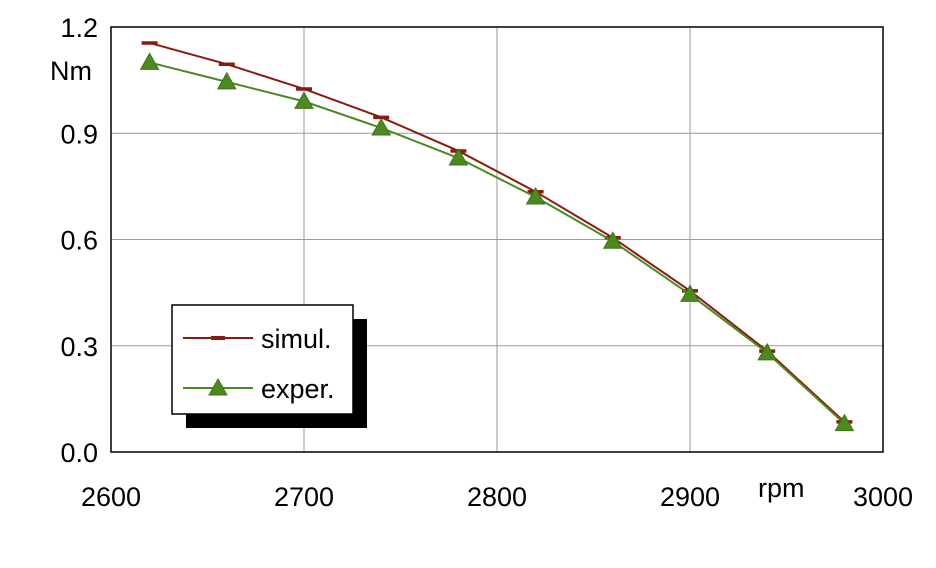  What do you see at coordinates (111, 497) in the screenshot?
I see `x-tick-label: 2600` at bounding box center [111, 497].